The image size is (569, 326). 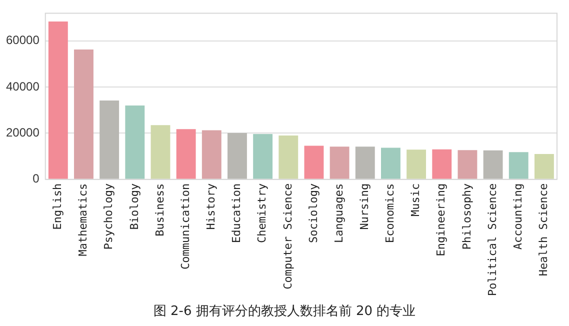 I want to click on y-tick-label: 40000, so click(x=23, y=86).